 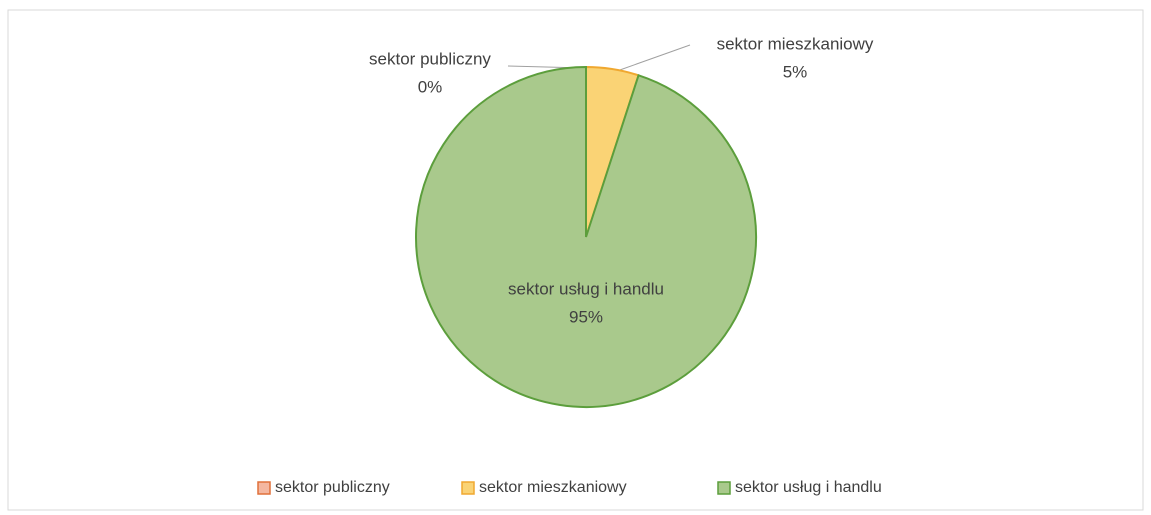 I want to click on data-label: 5%, so click(x=795, y=71).